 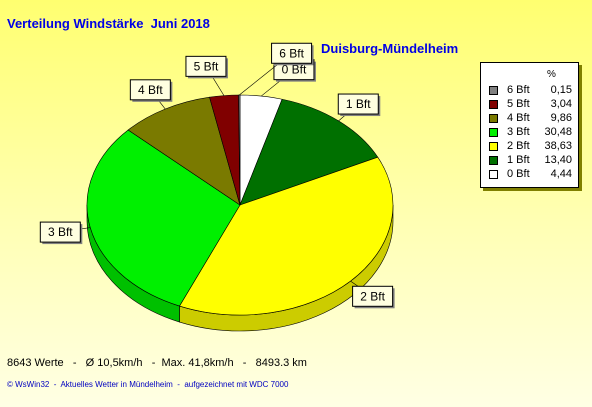 I want to click on pie-slice-label: 1 Bft, so click(x=358, y=104).